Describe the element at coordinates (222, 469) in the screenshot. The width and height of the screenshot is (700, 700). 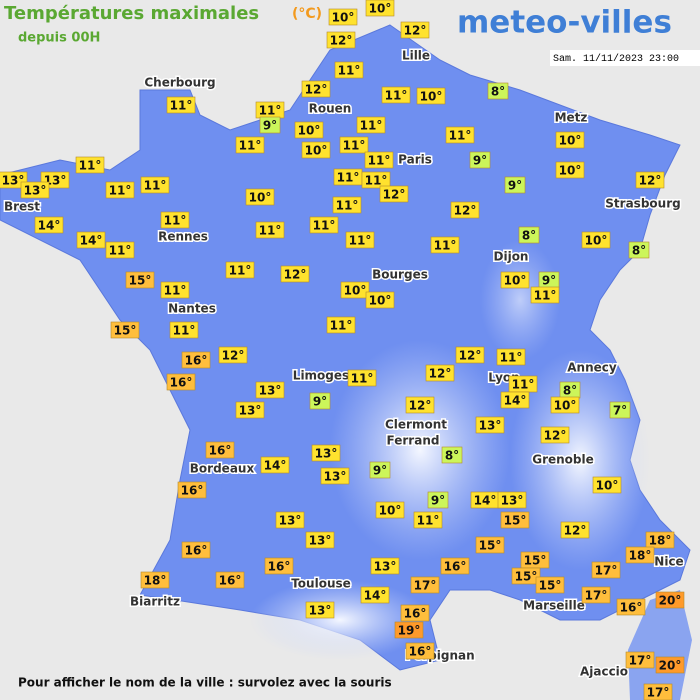
I see `city-name: Bordeaux` at that location.